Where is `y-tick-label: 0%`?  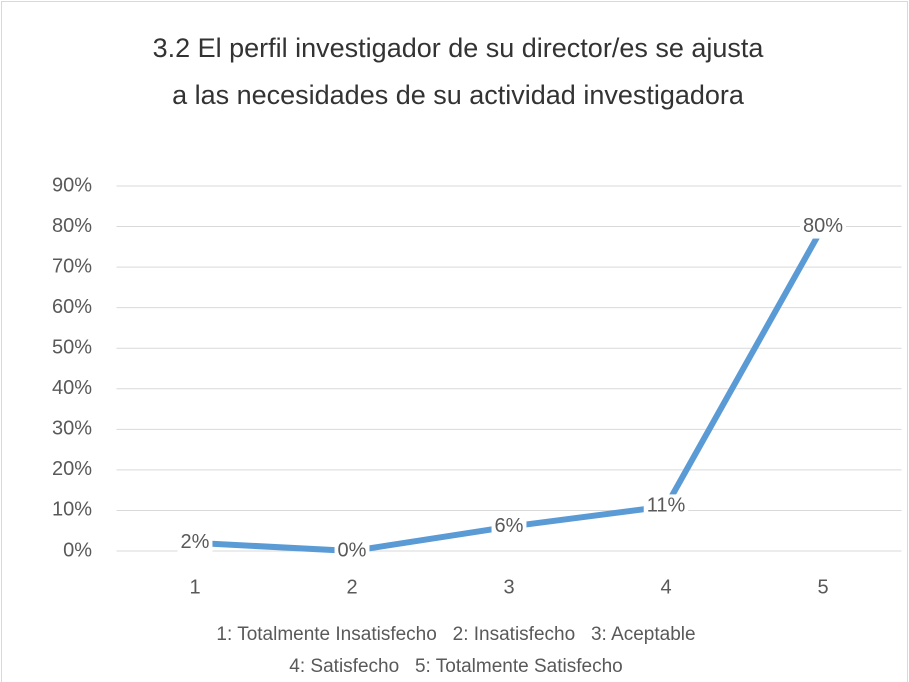
y-tick-label: 0% is located at coordinates (77, 550).